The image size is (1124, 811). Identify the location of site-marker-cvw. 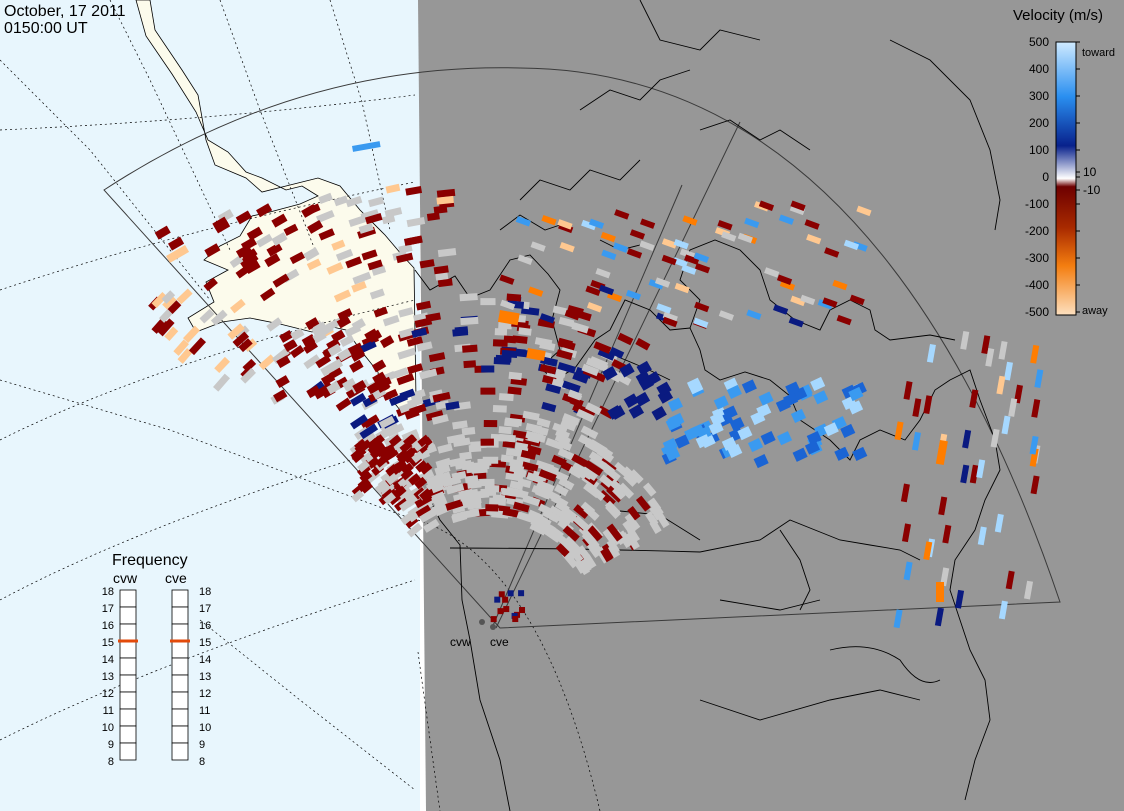
(482, 622).